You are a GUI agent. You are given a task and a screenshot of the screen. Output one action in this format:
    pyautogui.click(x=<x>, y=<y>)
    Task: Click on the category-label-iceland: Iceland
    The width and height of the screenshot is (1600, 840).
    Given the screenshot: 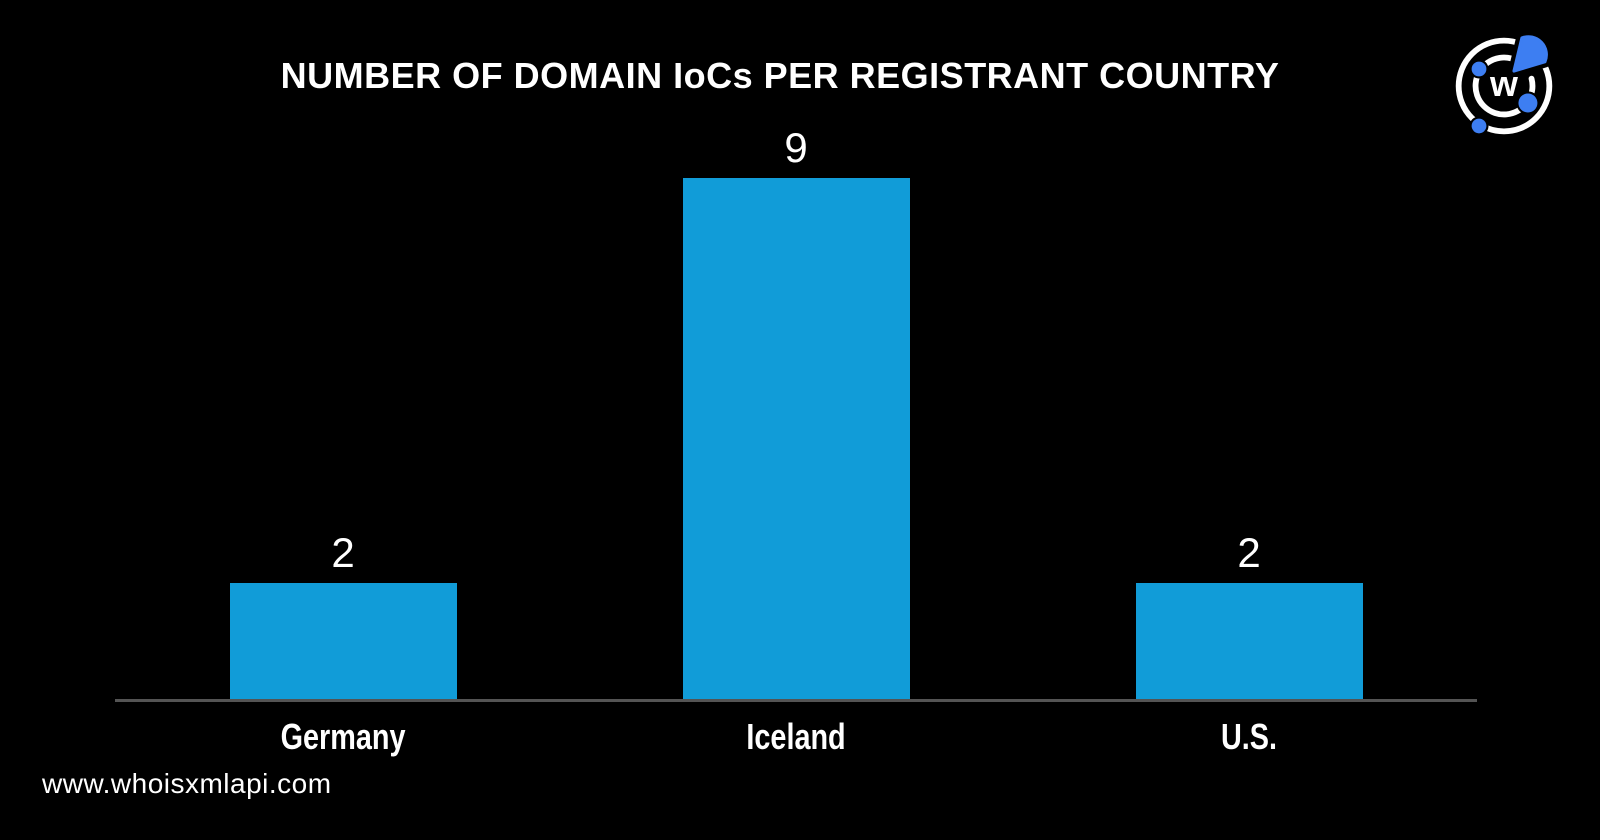 What is the action you would take?
    pyautogui.click(x=796, y=736)
    